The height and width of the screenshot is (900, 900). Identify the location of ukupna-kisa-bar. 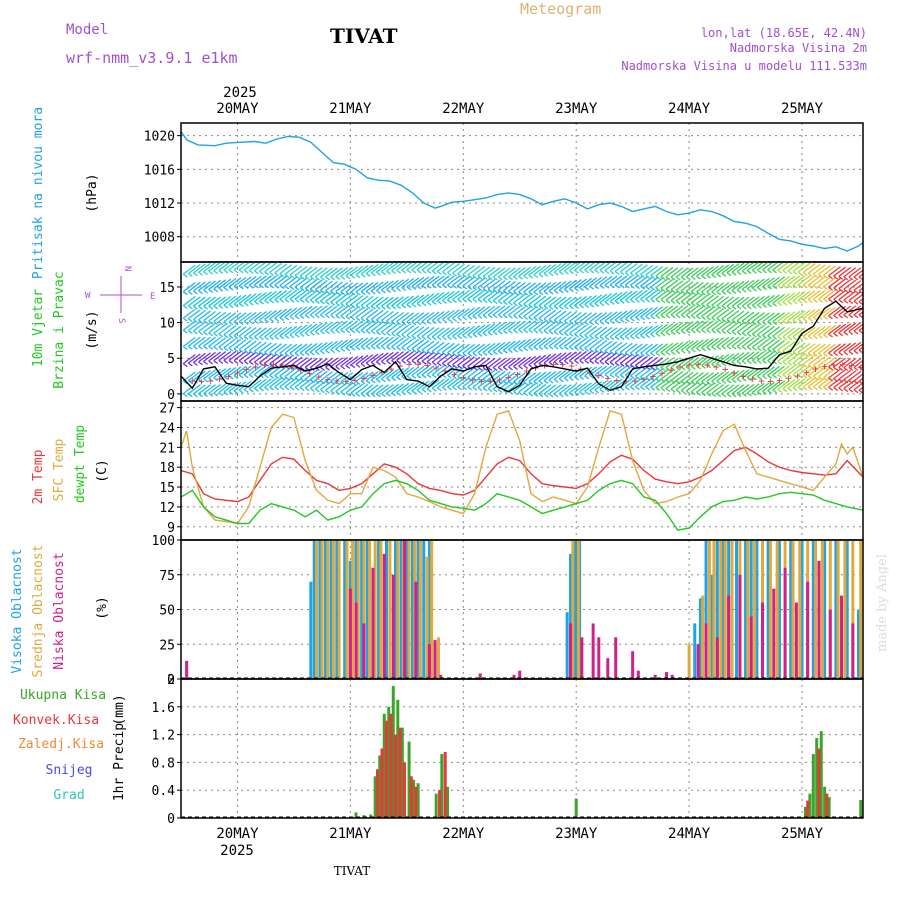
(447, 802).